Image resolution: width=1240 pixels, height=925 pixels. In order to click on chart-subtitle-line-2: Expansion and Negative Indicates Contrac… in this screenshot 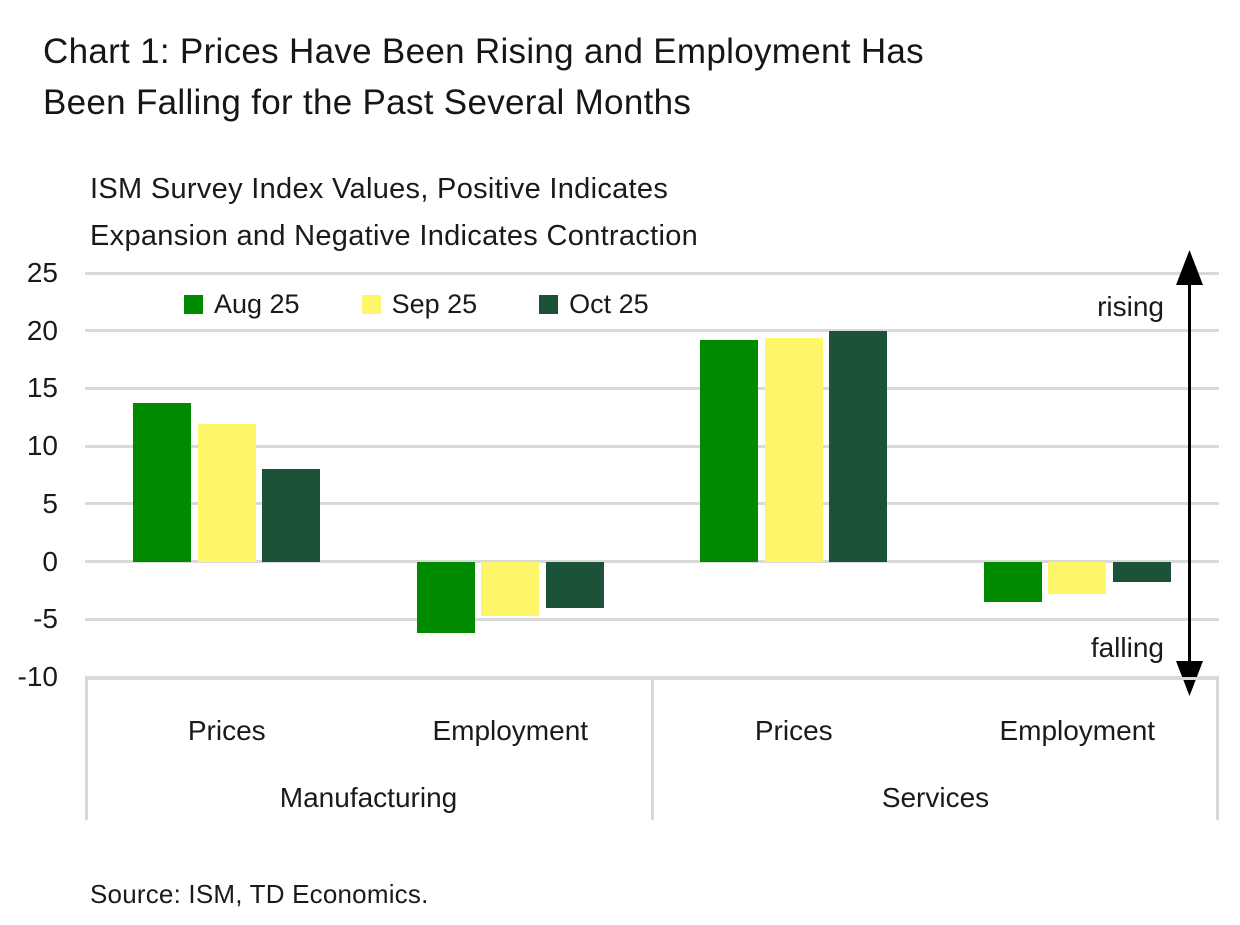, I will do `click(394, 236)`.